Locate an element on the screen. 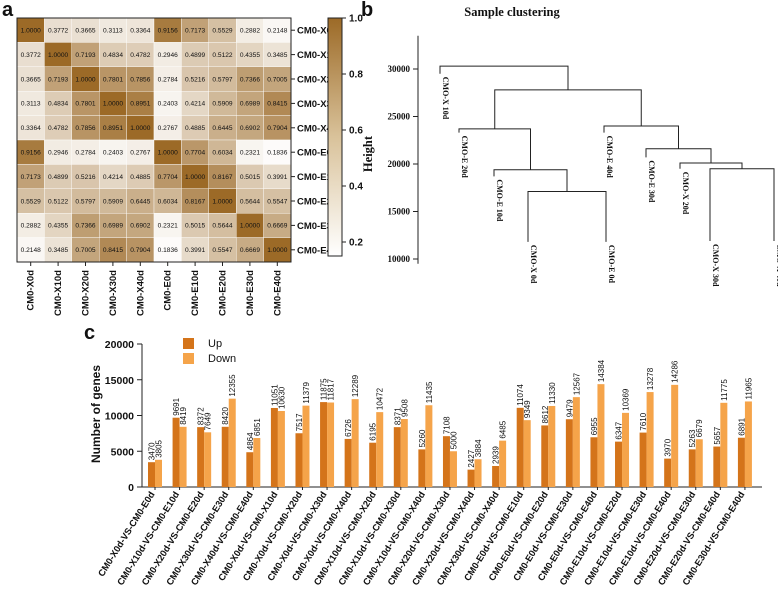 This screenshot has width=778, height=604. heatmap-cell-value: 0.7193 is located at coordinates (85, 55).